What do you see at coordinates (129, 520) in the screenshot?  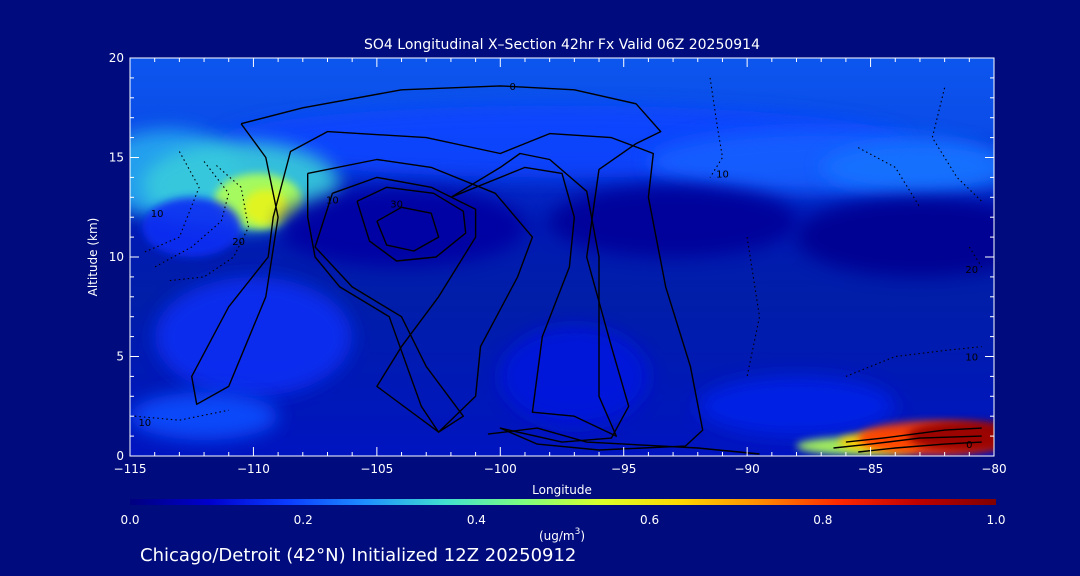 I see `colorbar-tick-label: 0.0` at bounding box center [129, 520].